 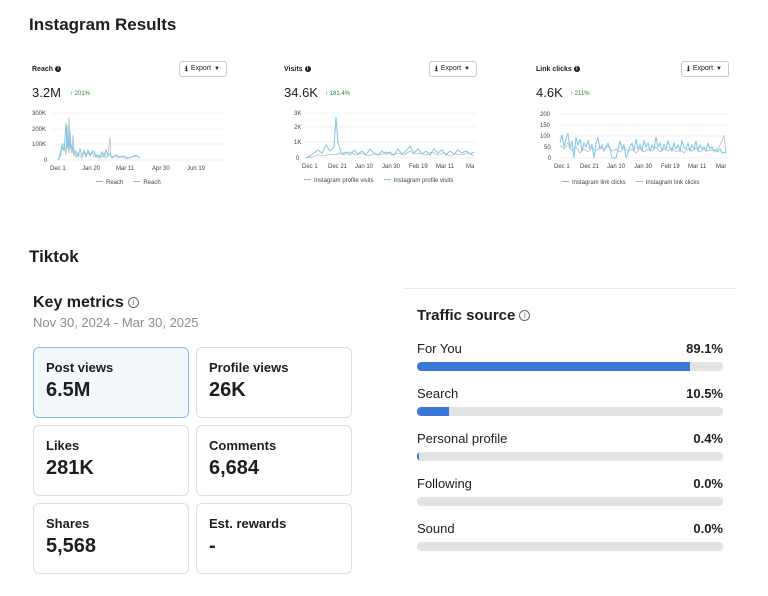 I want to click on y-tick: 100K, so click(x=39, y=145).